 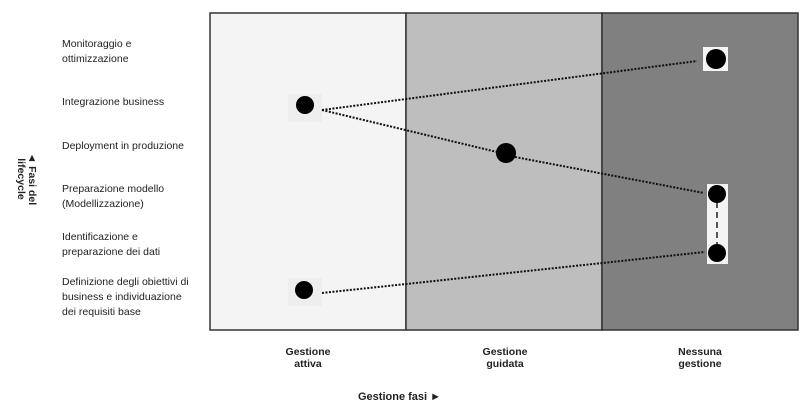 I want to click on x-axis-label: Gestione fasi ►, so click(x=400, y=397).